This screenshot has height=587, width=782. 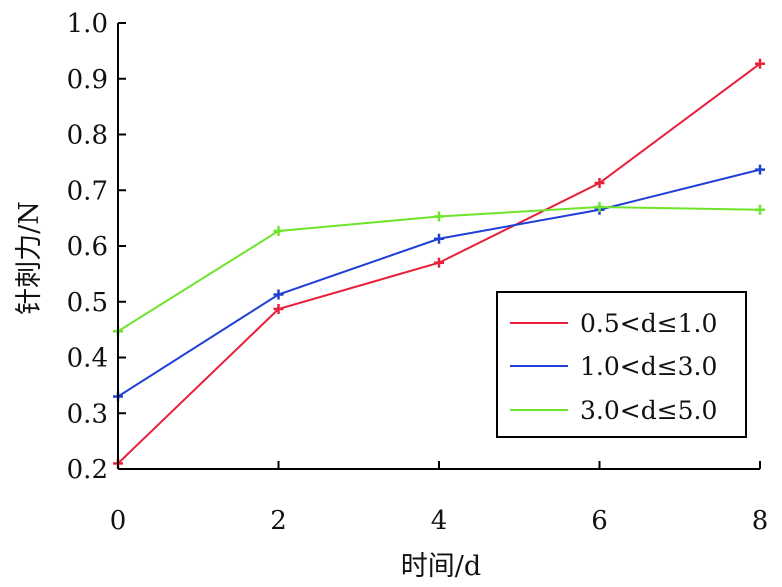 I want to click on legend-label-2: 1.0<d≤3.0, so click(x=648, y=366).